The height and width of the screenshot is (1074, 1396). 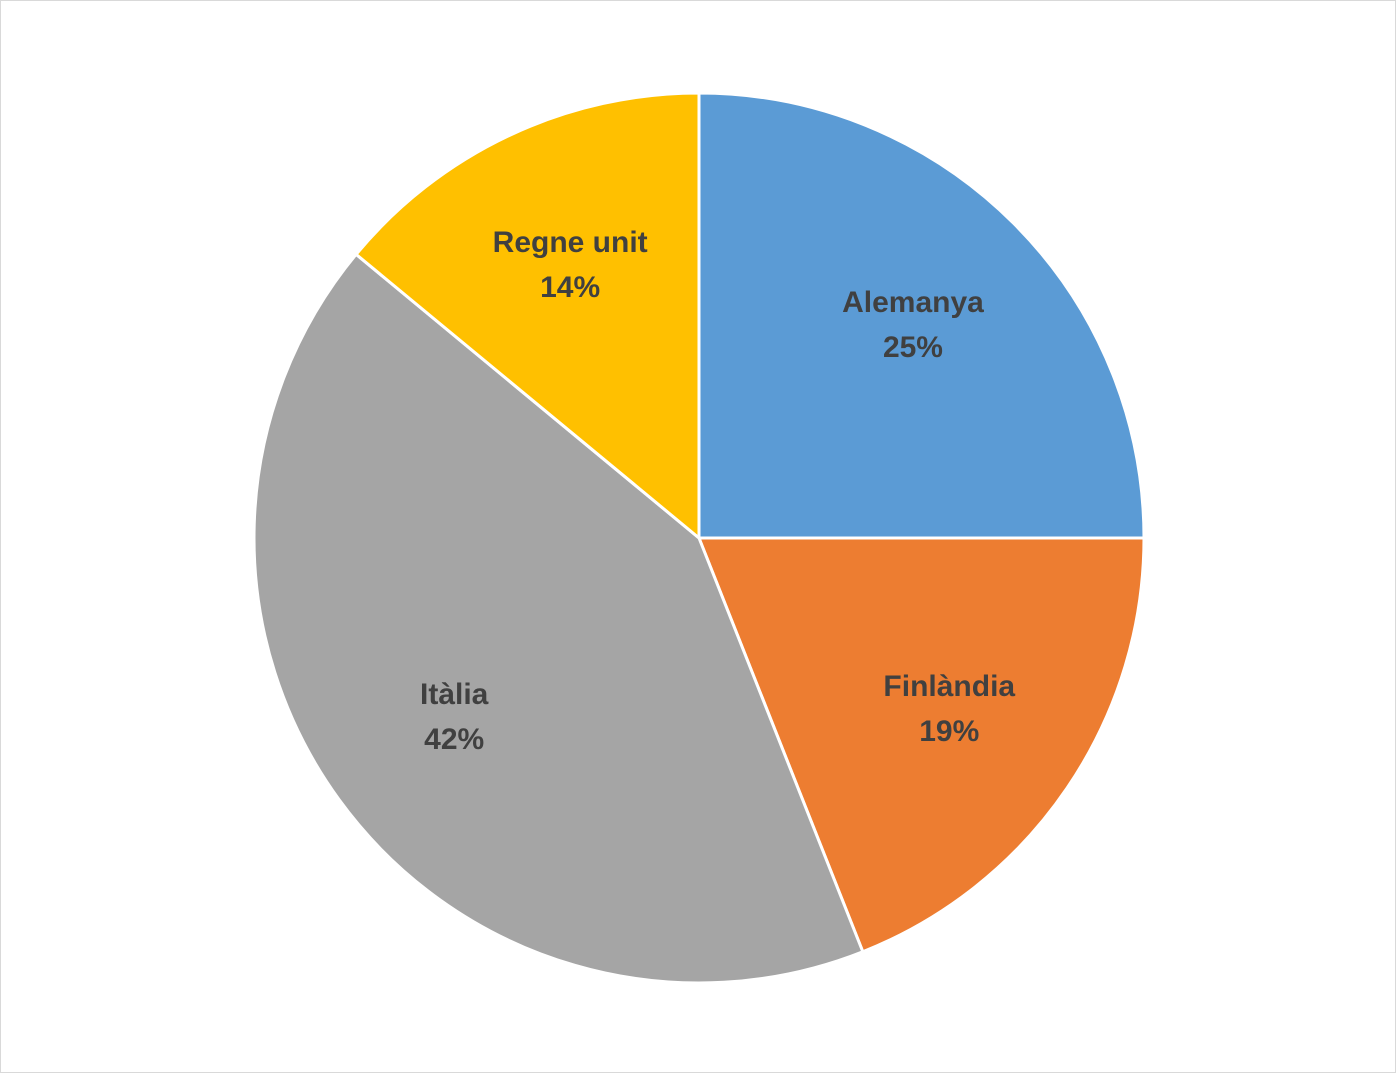 I want to click on slice-percent-italia: 42%, so click(x=454, y=739).